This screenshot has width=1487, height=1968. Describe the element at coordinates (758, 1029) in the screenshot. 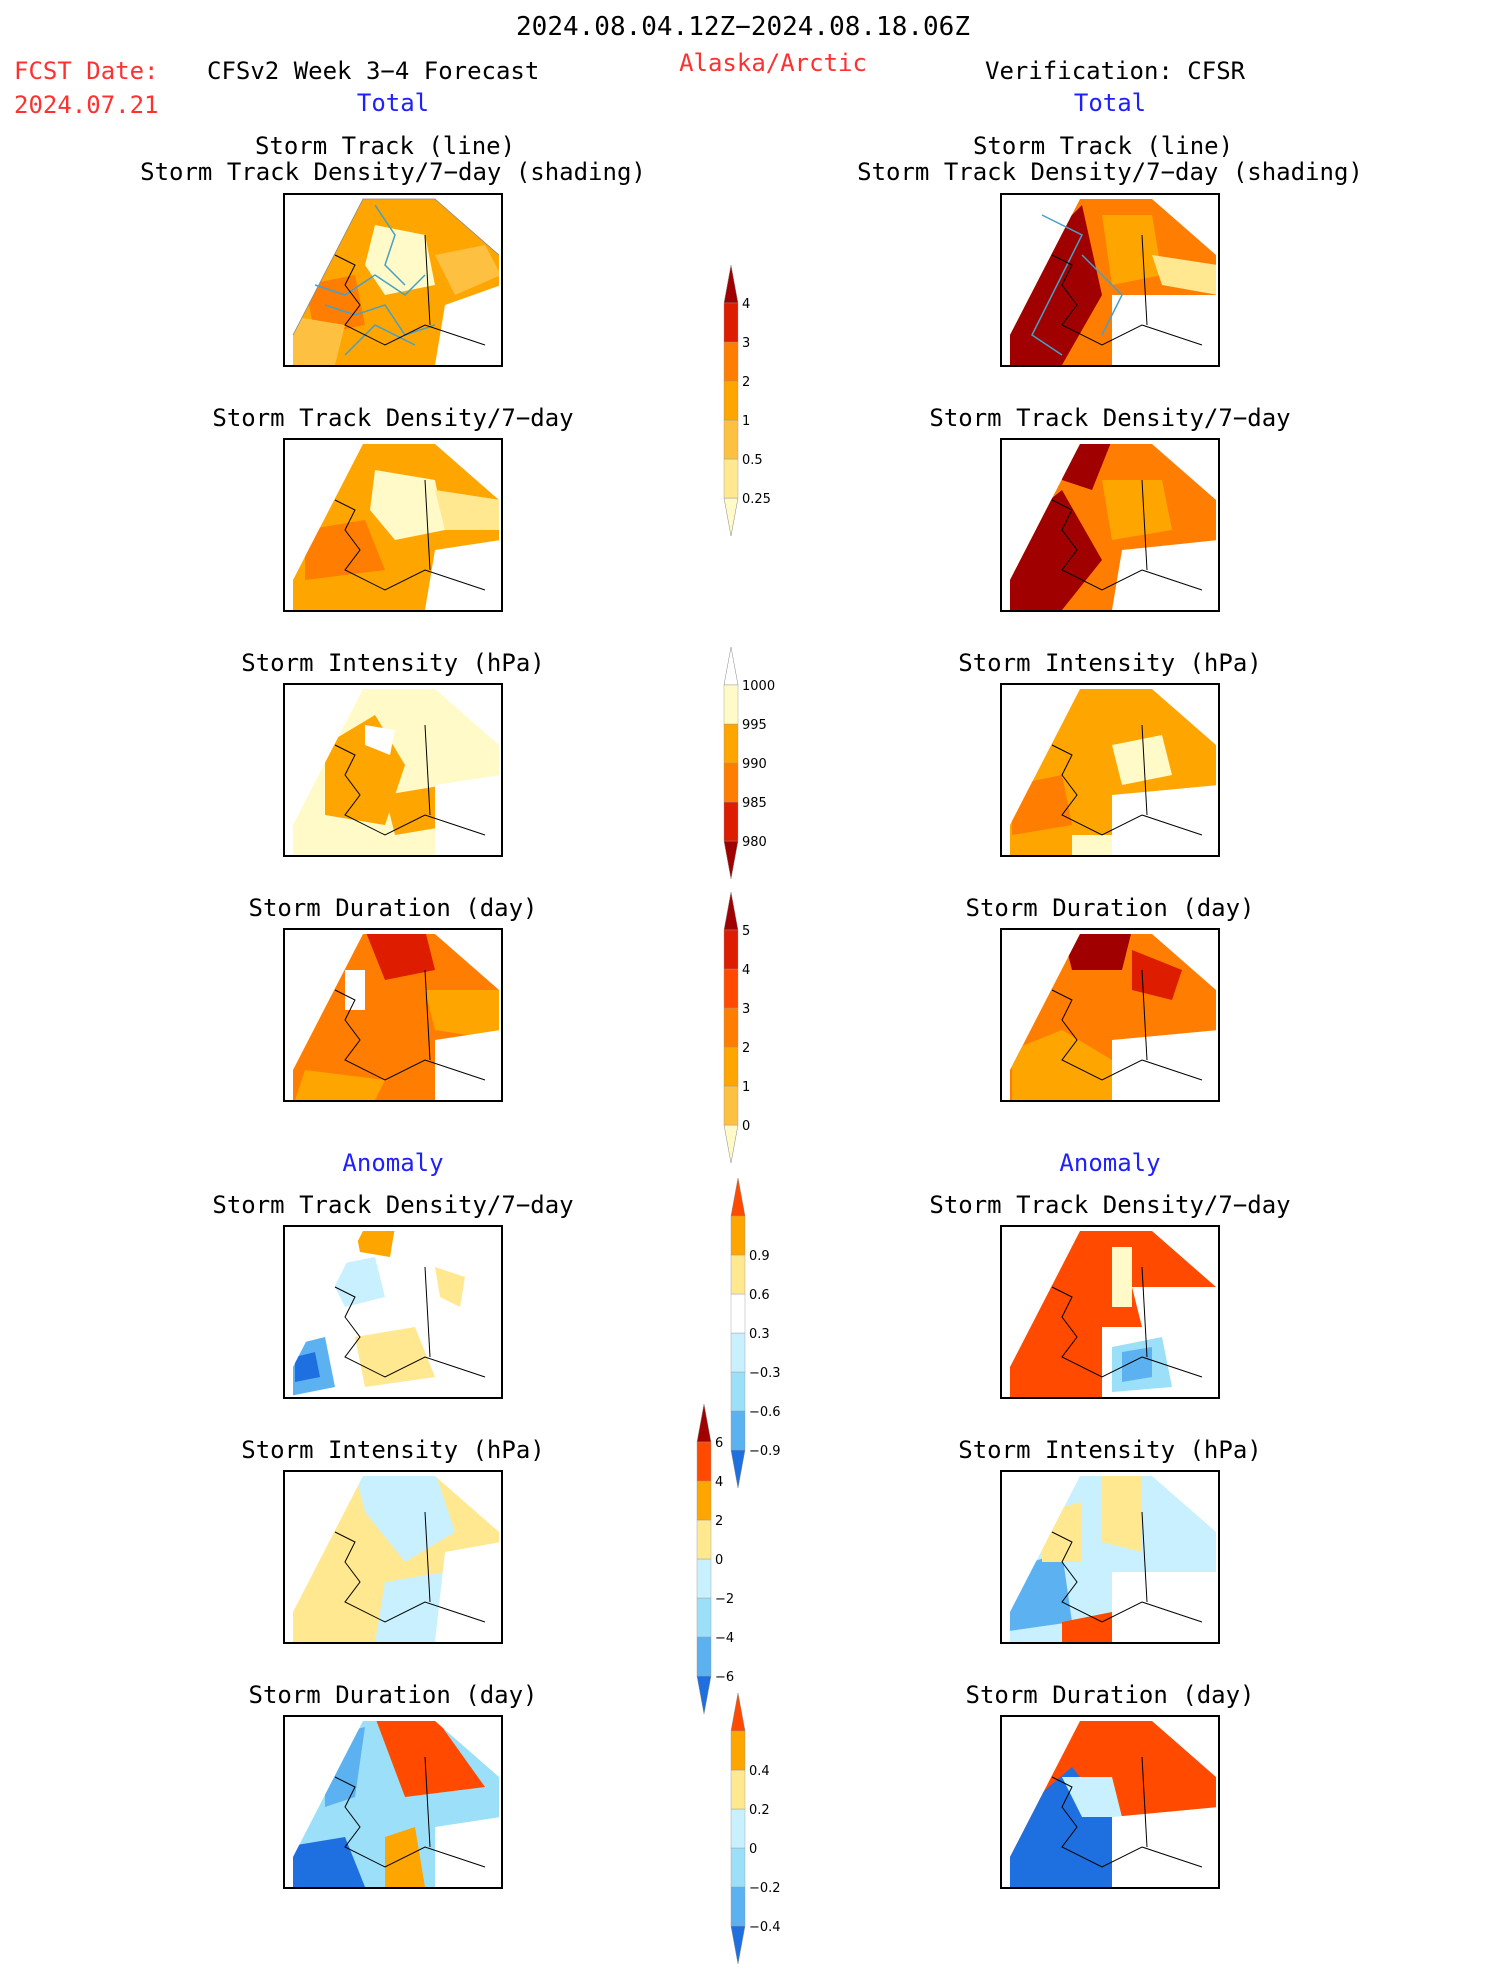

I see `colorbar-total-duration: 0 1 2 3 4 5` at that location.